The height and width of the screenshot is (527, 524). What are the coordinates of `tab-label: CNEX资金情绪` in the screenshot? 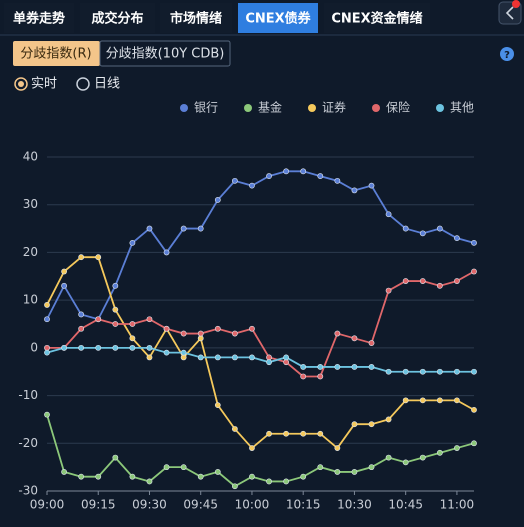 It's located at (376, 19).